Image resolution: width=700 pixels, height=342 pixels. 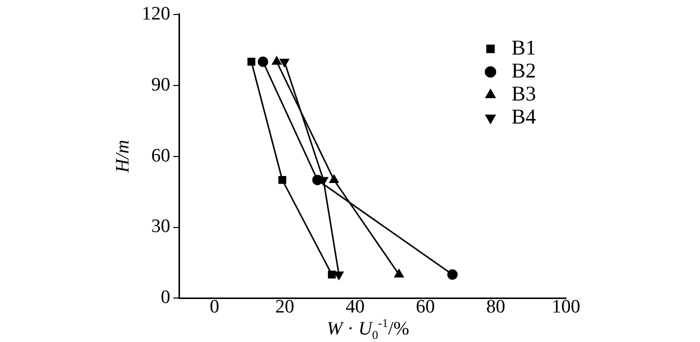 I want to click on legend-label: B4, so click(x=523, y=116).